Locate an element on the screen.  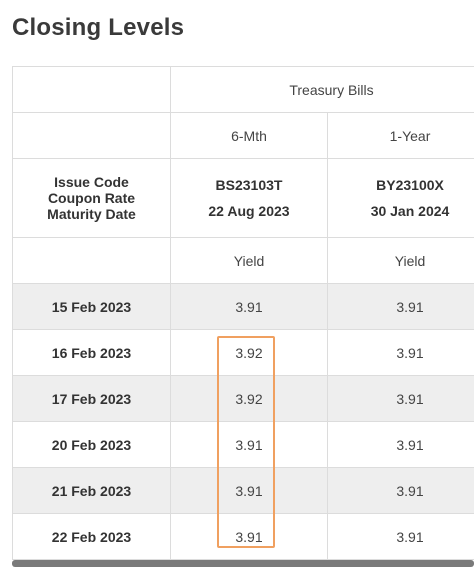
row-date: 21 Feb 2023 is located at coordinates (91, 490).